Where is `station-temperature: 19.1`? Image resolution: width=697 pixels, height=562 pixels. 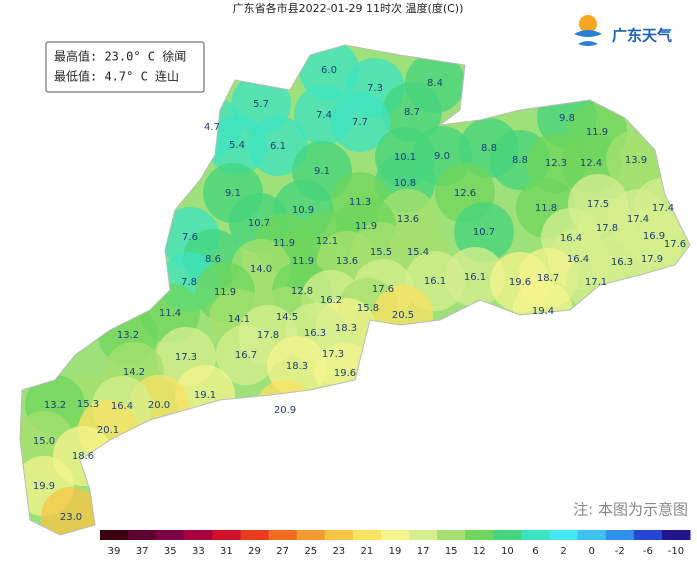 station-temperature: 19.1 is located at coordinates (205, 395).